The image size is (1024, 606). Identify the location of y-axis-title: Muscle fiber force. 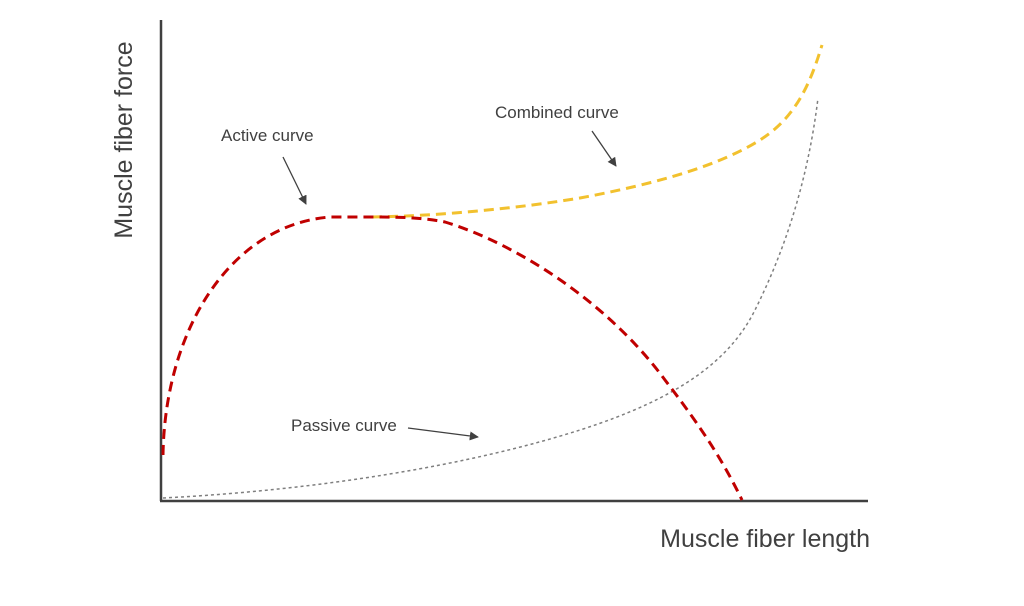
(124, 139).